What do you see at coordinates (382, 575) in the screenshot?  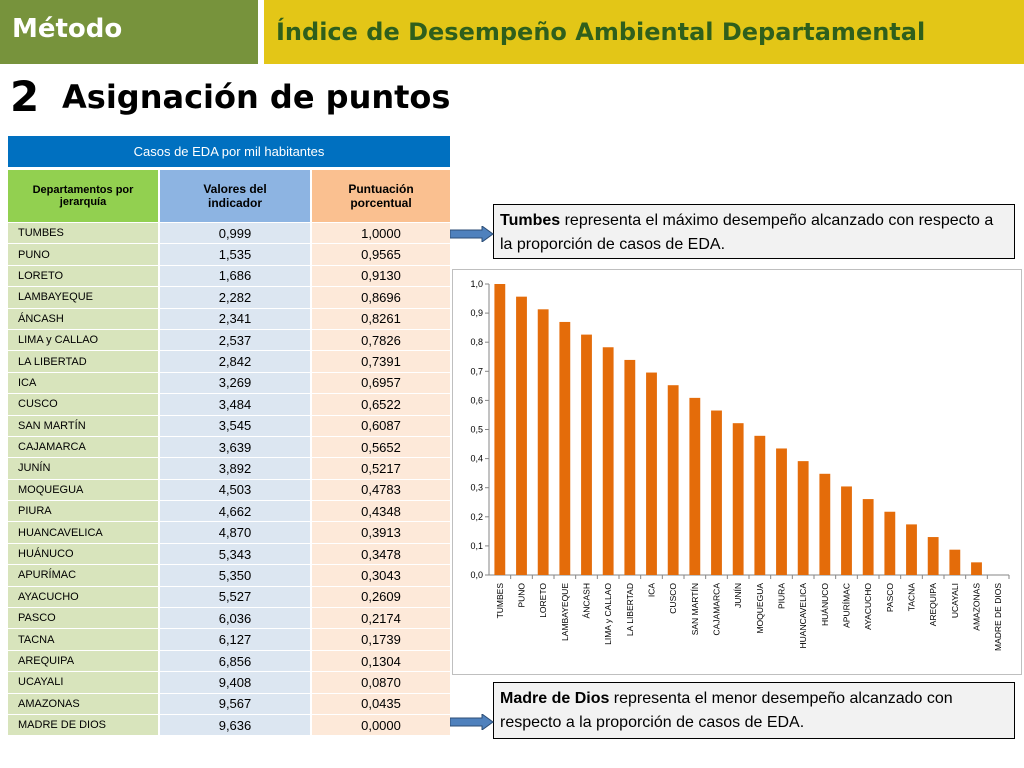 I see `cell-score: 0,3043` at bounding box center [382, 575].